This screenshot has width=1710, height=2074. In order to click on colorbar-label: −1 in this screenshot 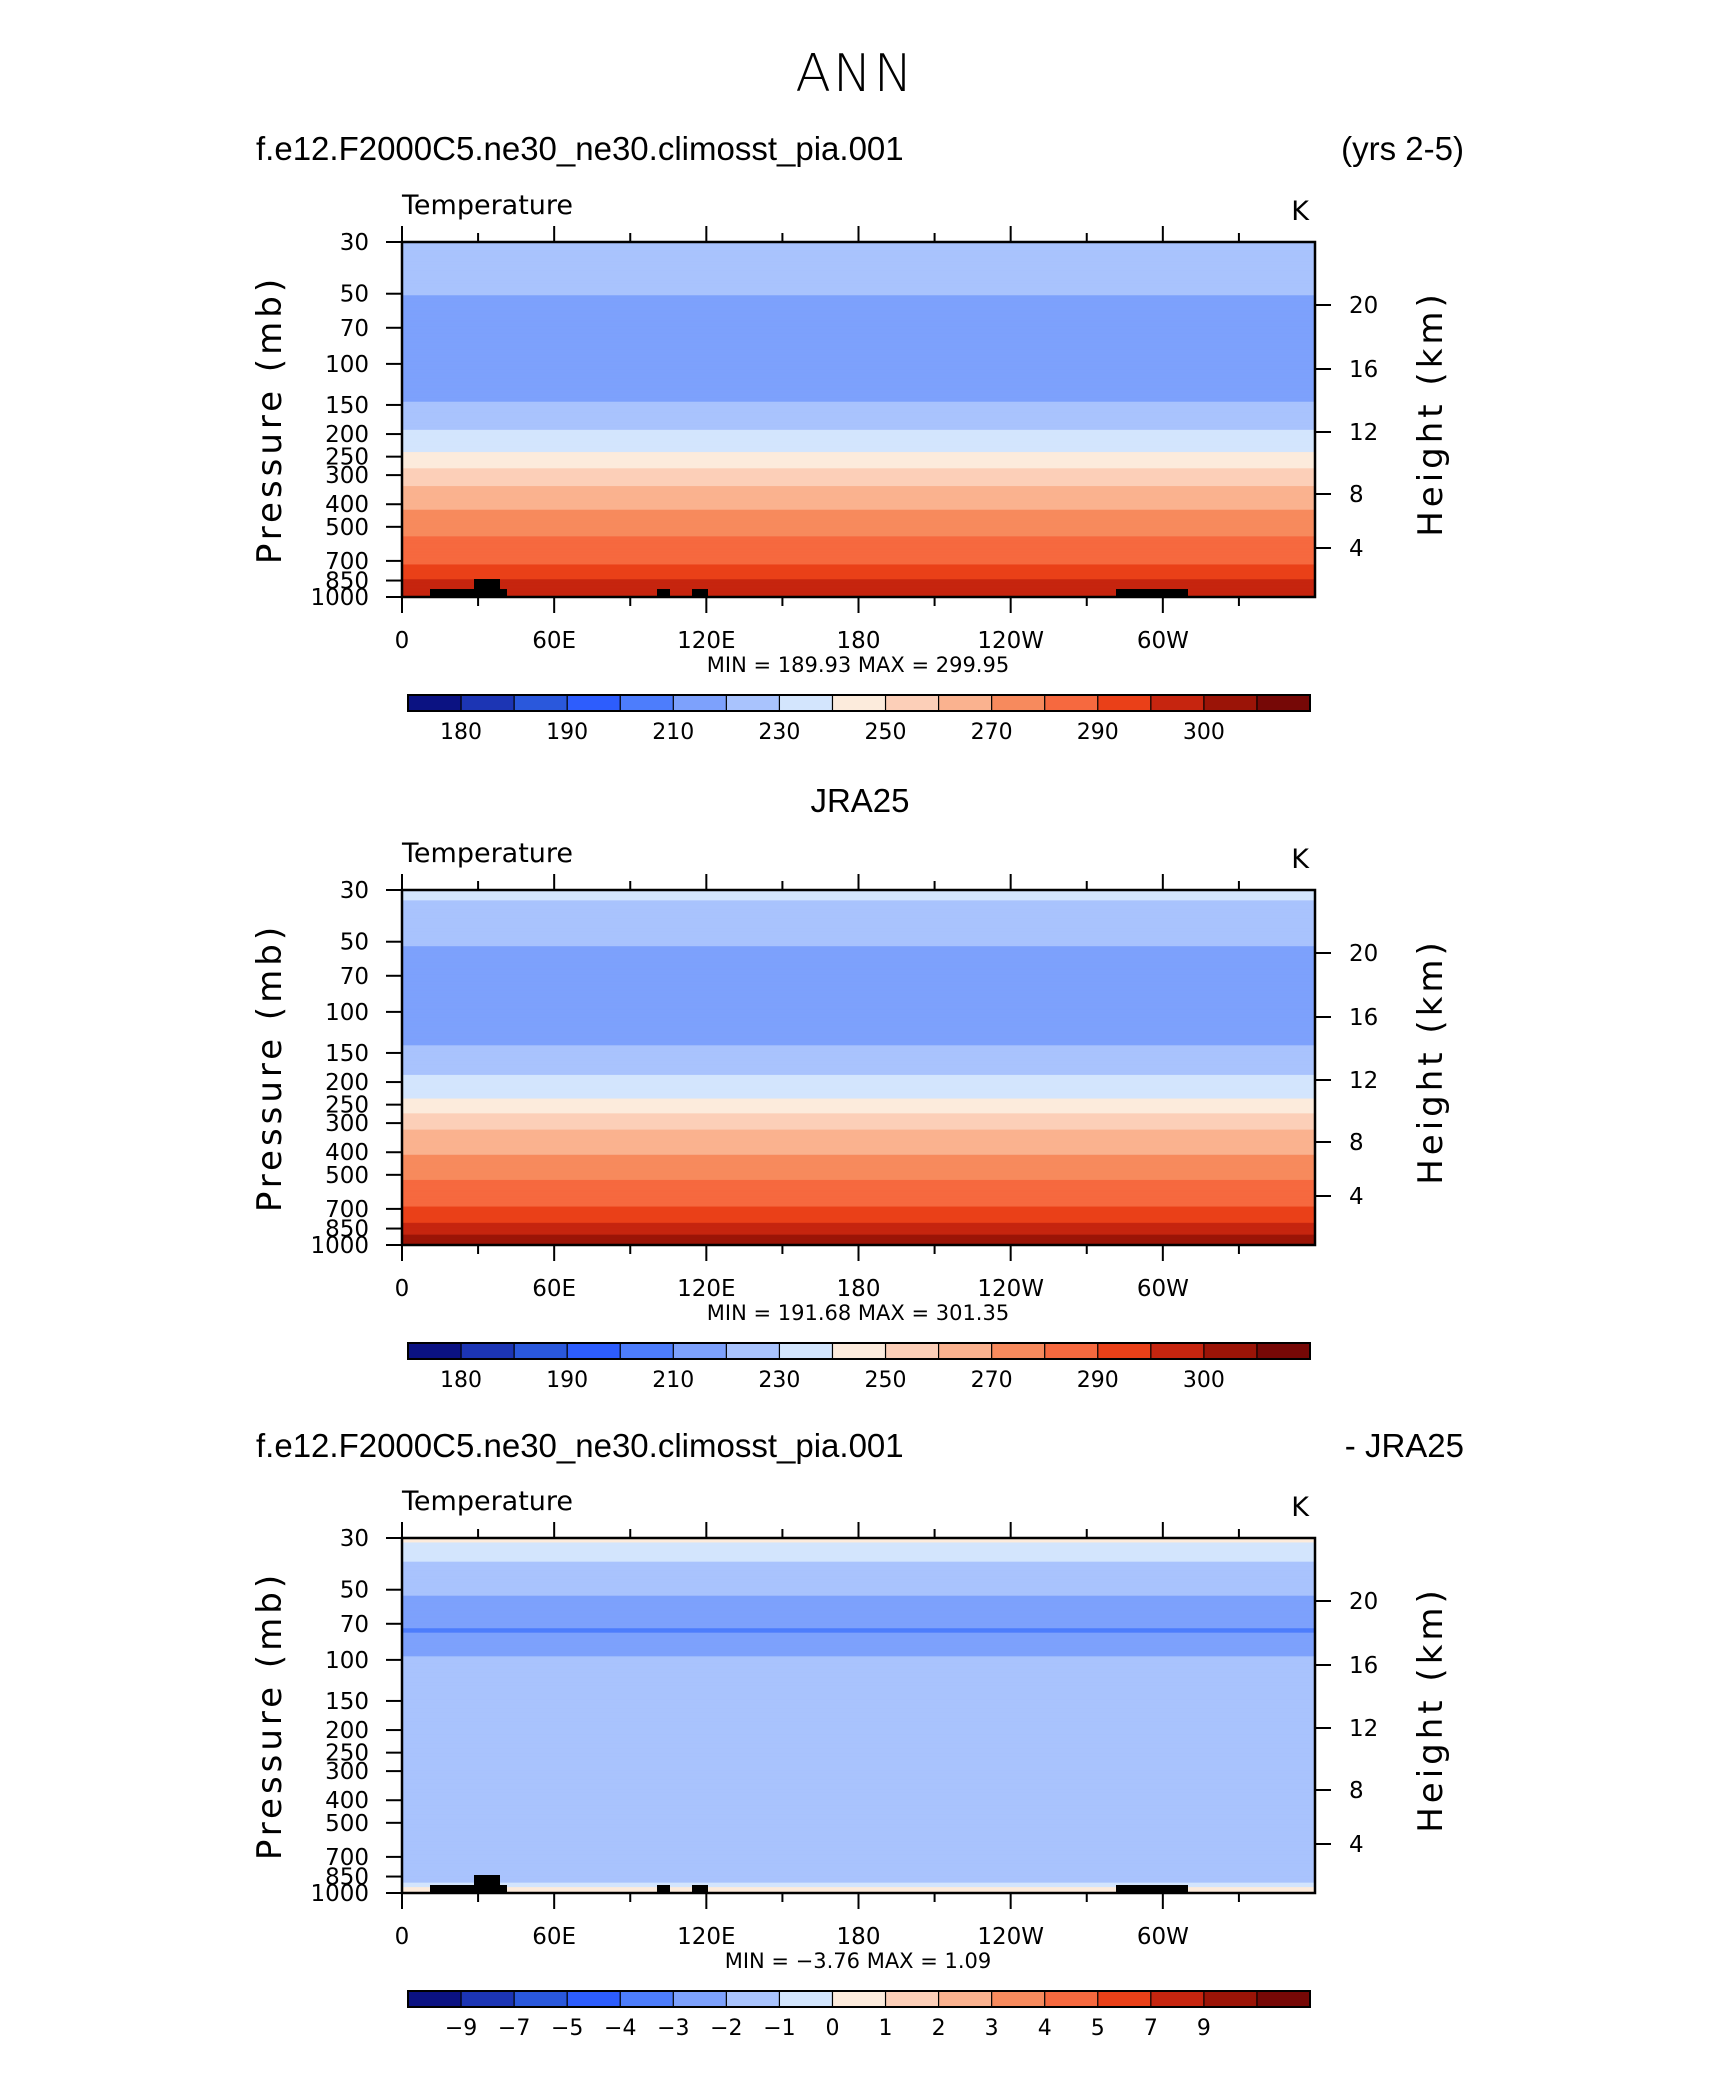, I will do `click(779, 2028)`.